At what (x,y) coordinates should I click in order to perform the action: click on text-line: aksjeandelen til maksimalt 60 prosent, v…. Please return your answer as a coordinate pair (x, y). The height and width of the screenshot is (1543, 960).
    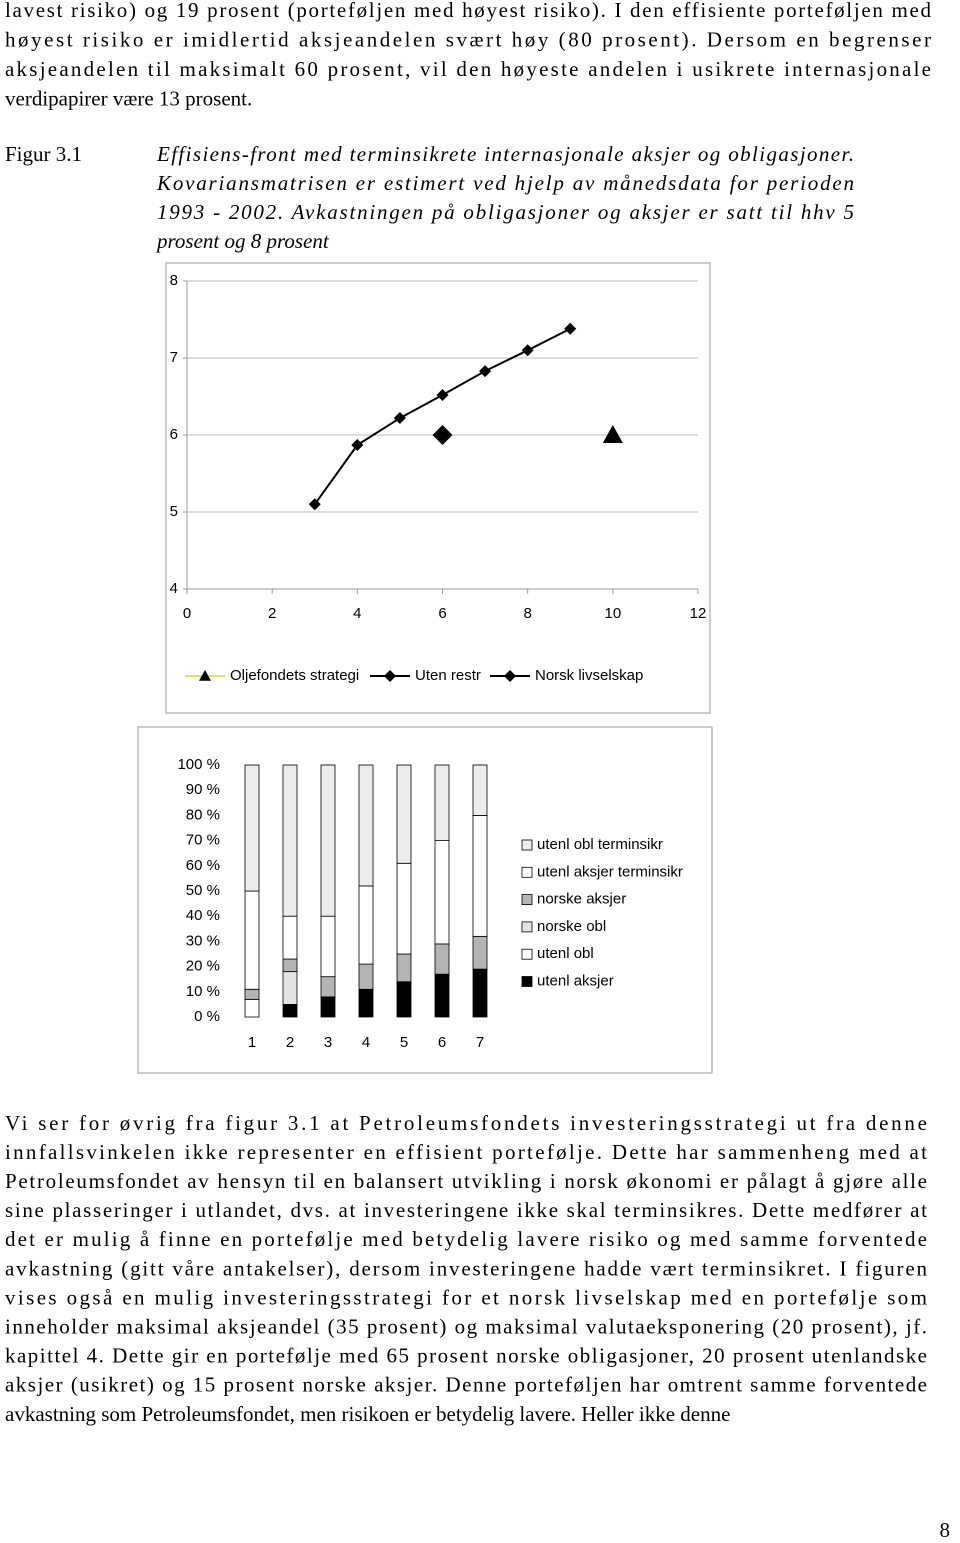
    Looking at the image, I should click on (468, 69).